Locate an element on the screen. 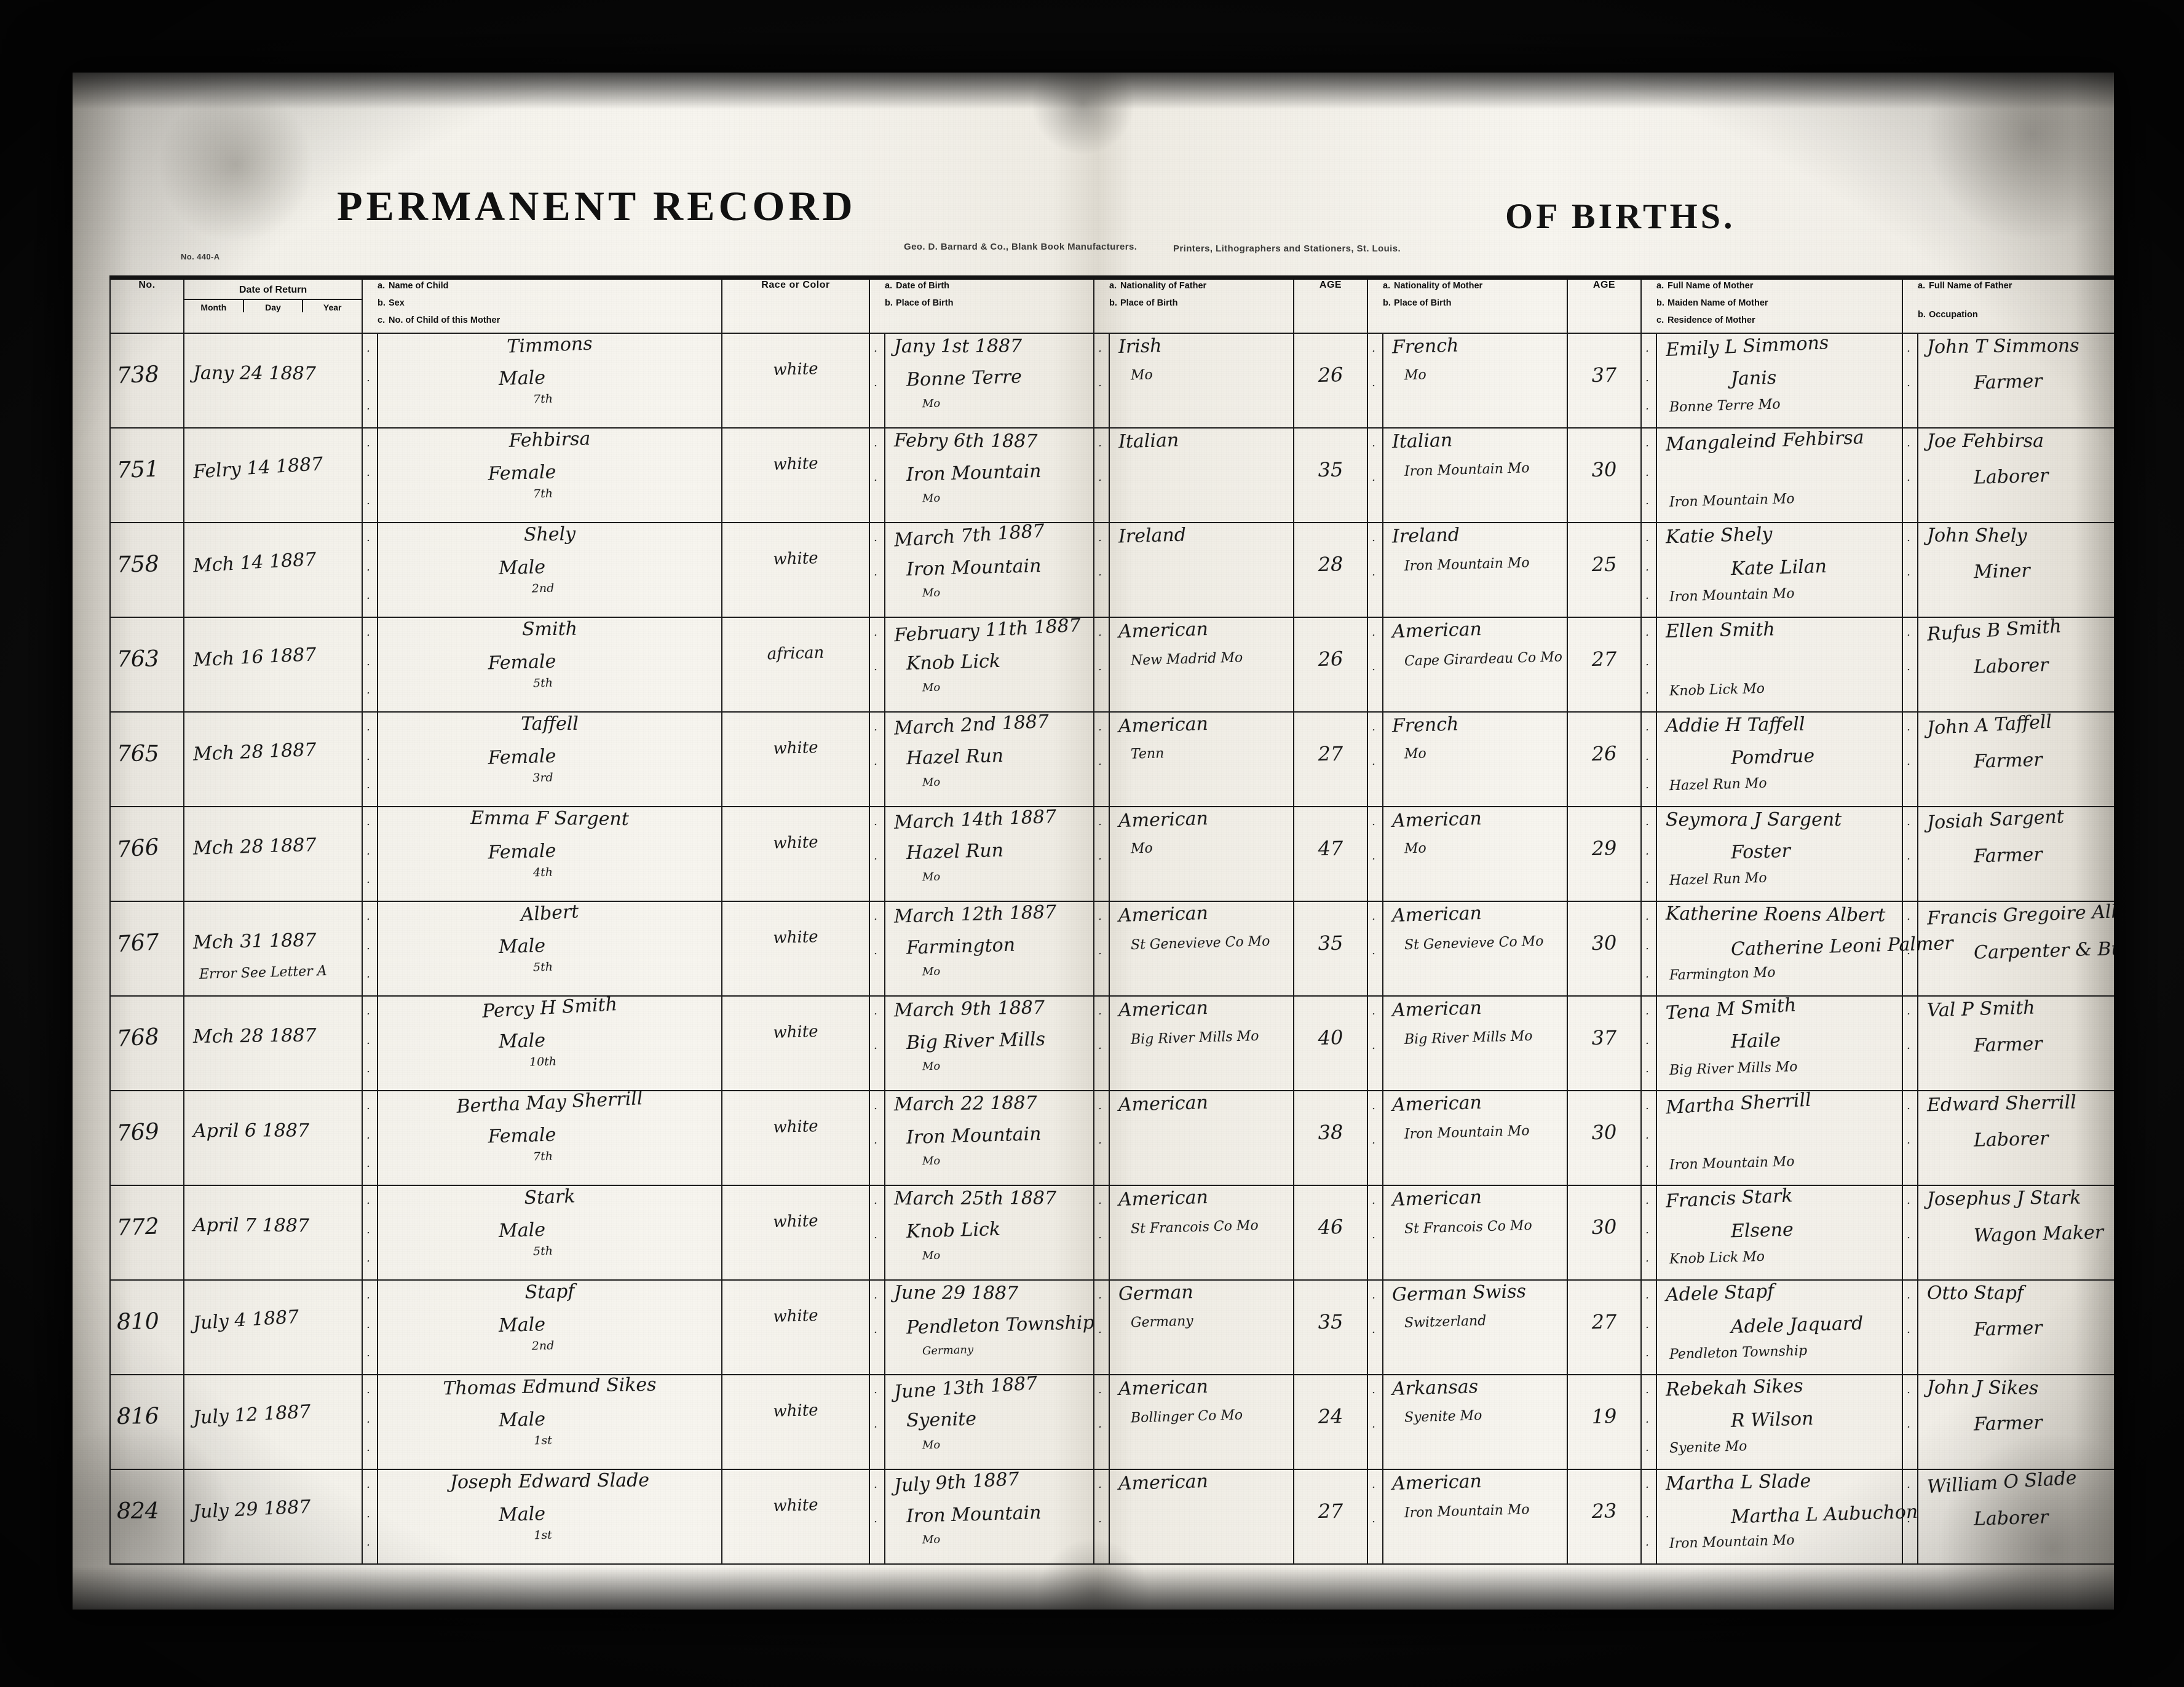 The height and width of the screenshot is (1687, 2184). cell-no: 738 is located at coordinates (146, 381).